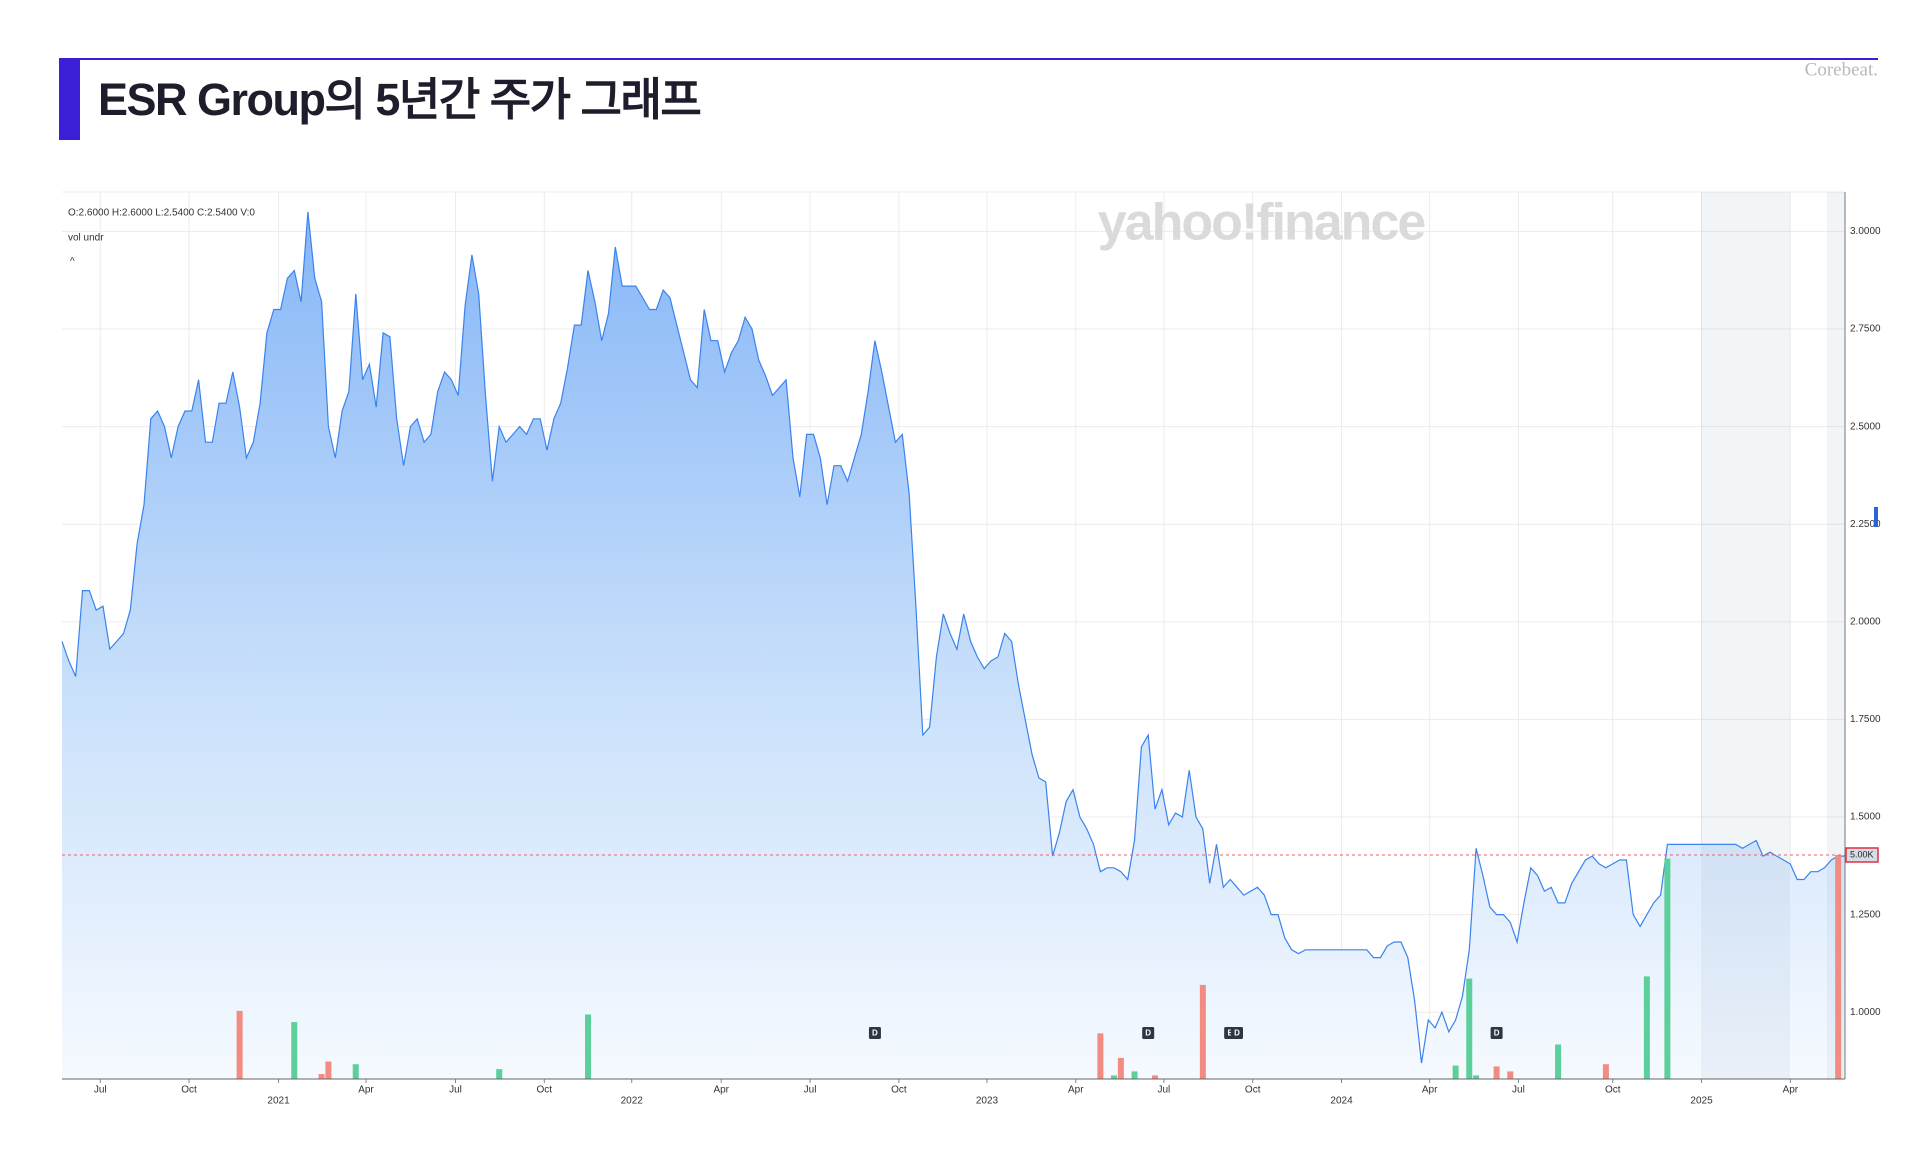 The image size is (1920, 1160). Describe the element at coordinates (72, 262) in the screenshot. I see `caret: ^` at that location.